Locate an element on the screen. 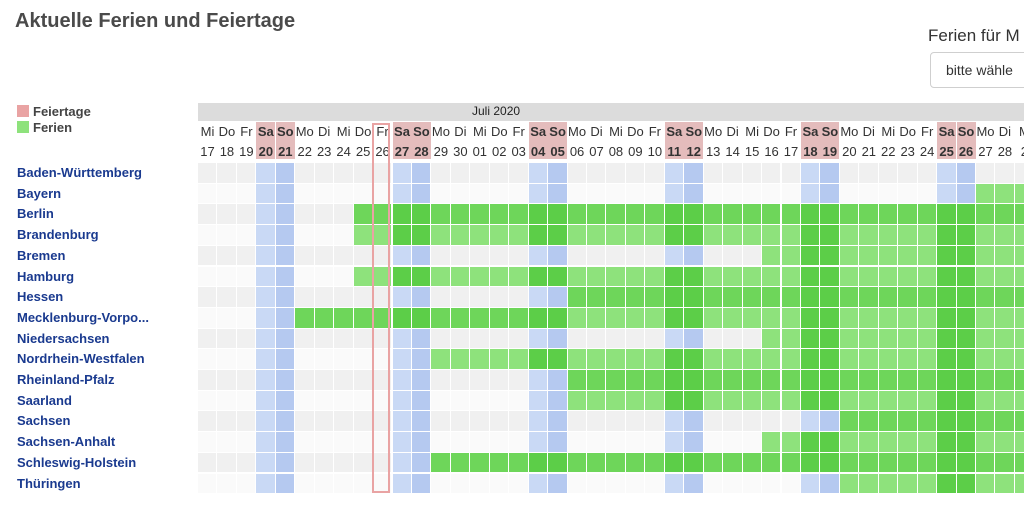 The width and height of the screenshot is (1024, 509). state-label: Bayern is located at coordinates (39, 193).